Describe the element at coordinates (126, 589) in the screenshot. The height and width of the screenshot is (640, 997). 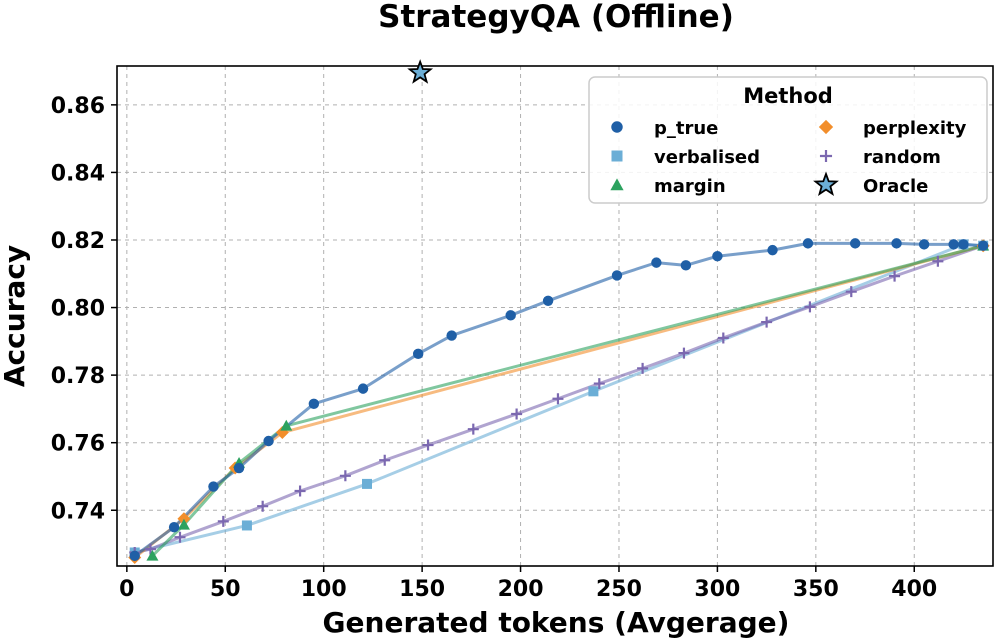
I see `x-tick-label: 0` at that location.